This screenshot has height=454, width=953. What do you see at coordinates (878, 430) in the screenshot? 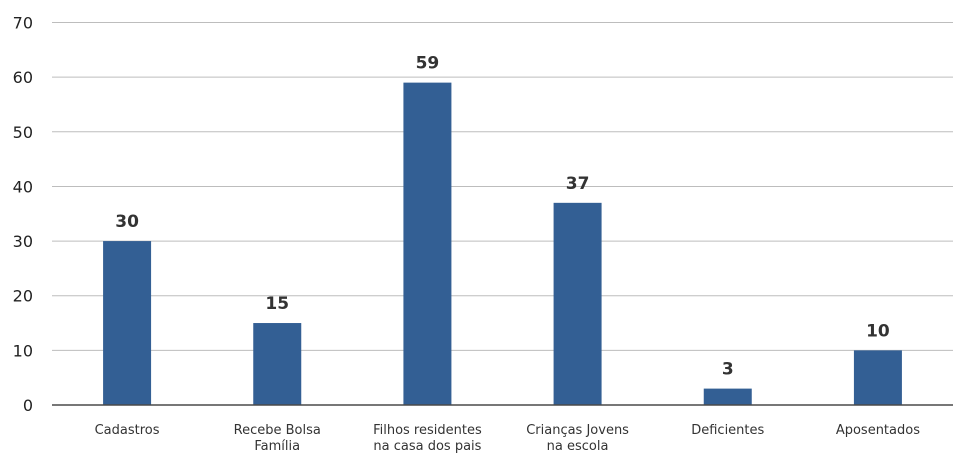
I see `x-category-label: Aposentados` at bounding box center [878, 430].